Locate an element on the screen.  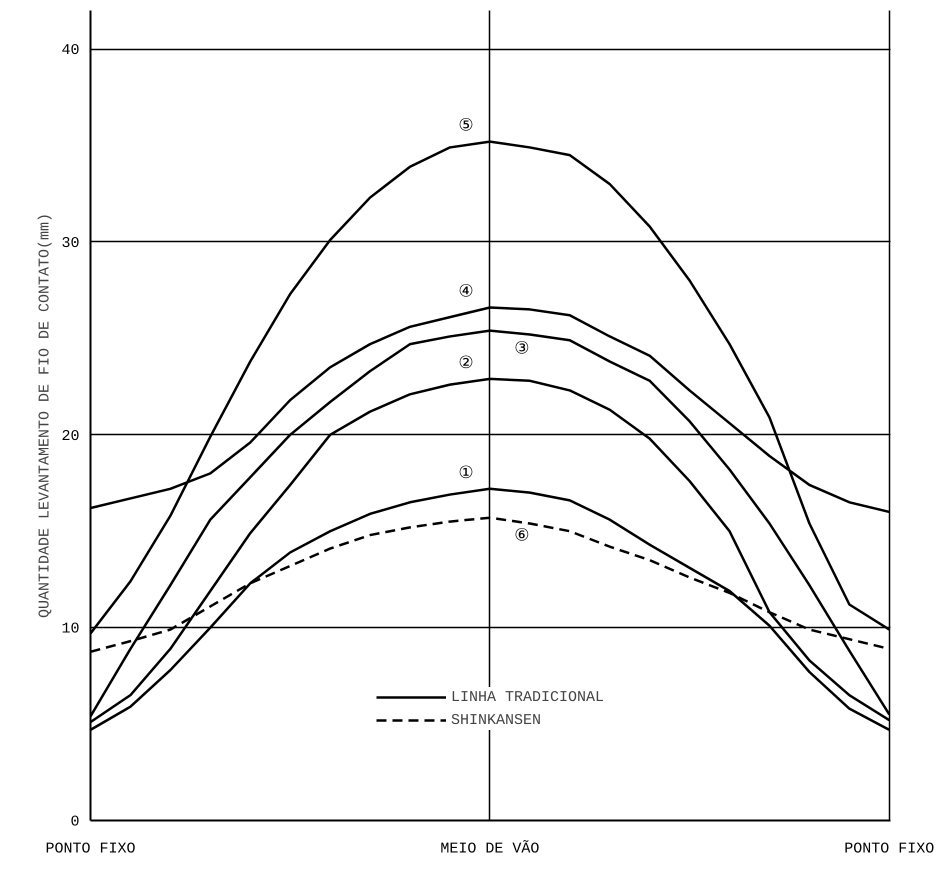
annotation: ② is located at coordinates (466, 362).